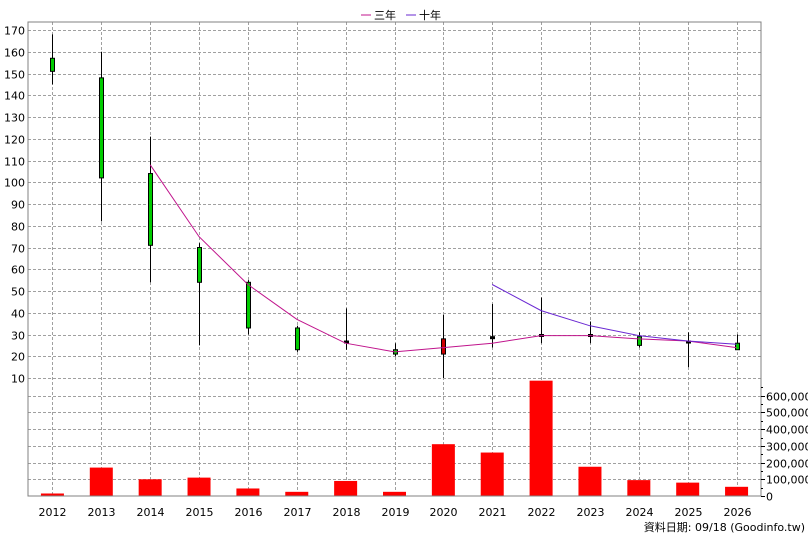 The image size is (808, 540). I want to click on price-tick-label: 140, so click(14, 96).